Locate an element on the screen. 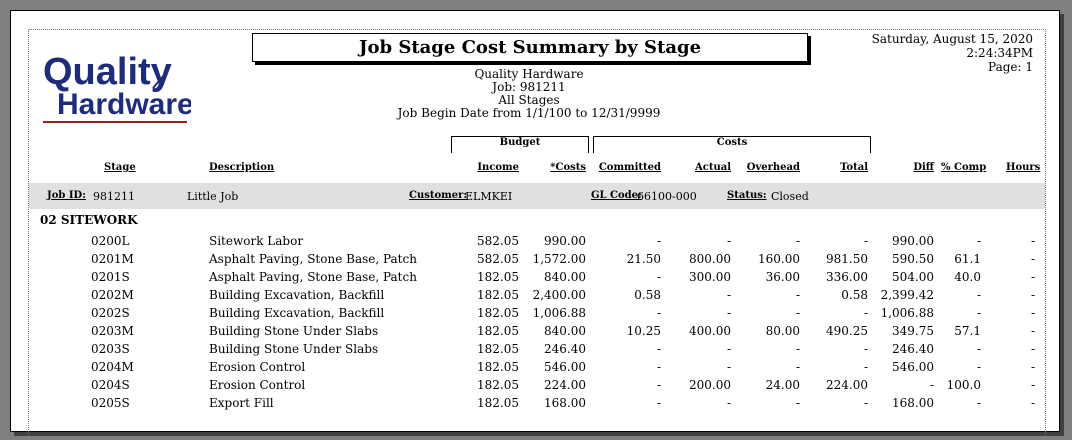 The image size is (1072, 440). row-description: Erosion Control is located at coordinates (257, 385).